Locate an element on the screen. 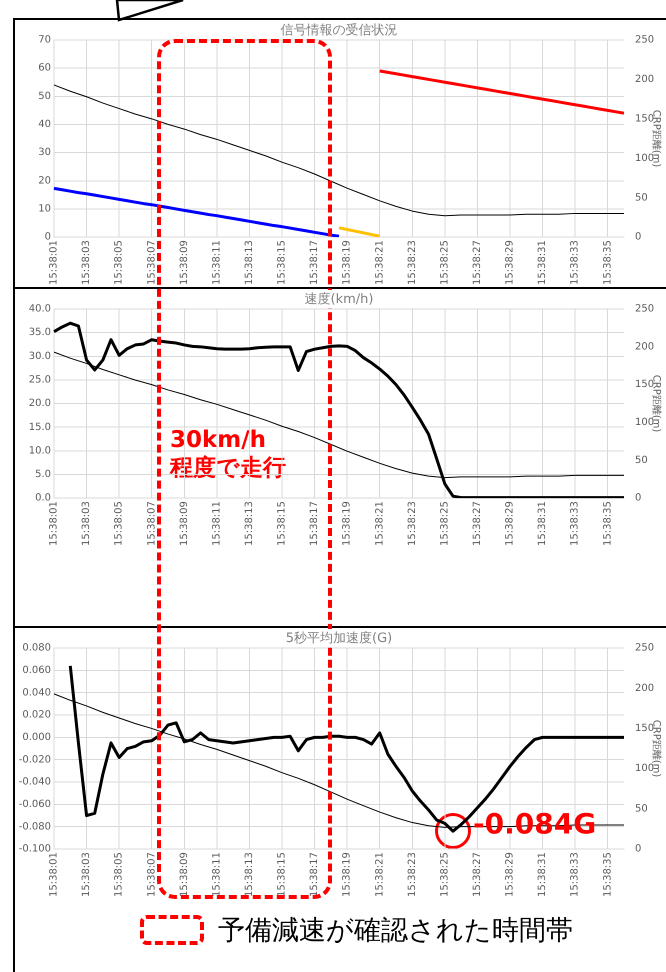 The width and height of the screenshot is (666, 972). y-tick-label: -0.020 is located at coordinates (34, 760).